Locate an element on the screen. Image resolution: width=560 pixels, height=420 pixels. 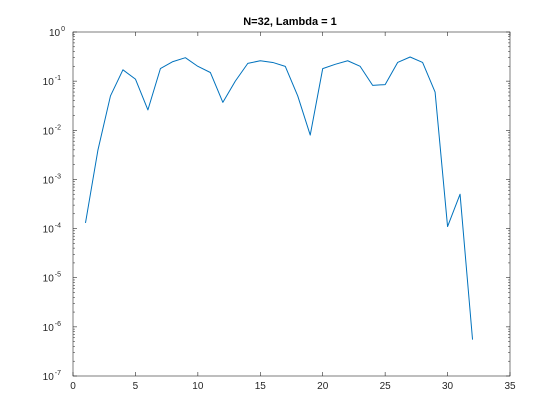
x-tick-label: 25 is located at coordinates (386, 386).